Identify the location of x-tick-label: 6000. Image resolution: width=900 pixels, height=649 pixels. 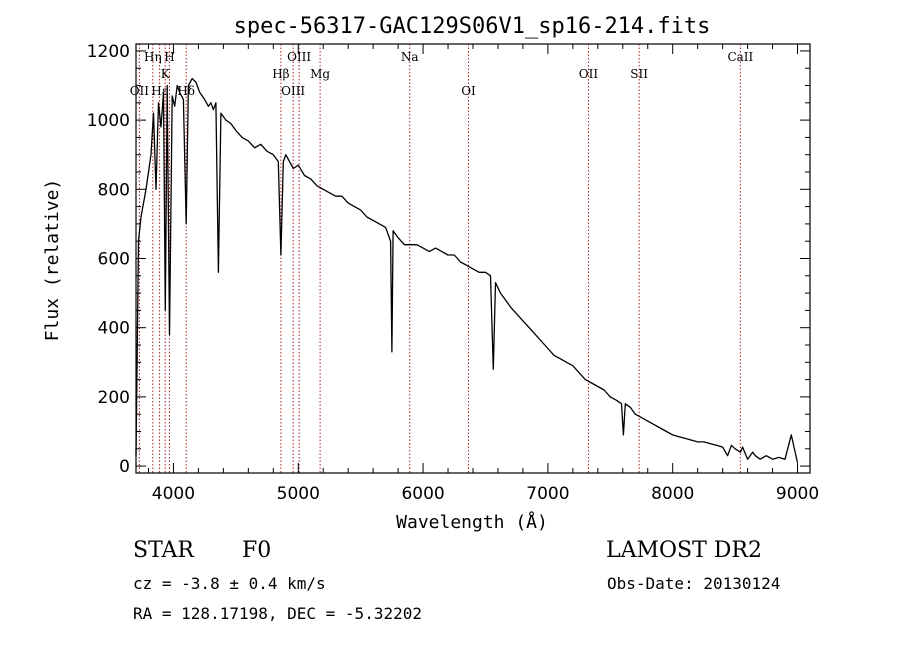
(422, 494).